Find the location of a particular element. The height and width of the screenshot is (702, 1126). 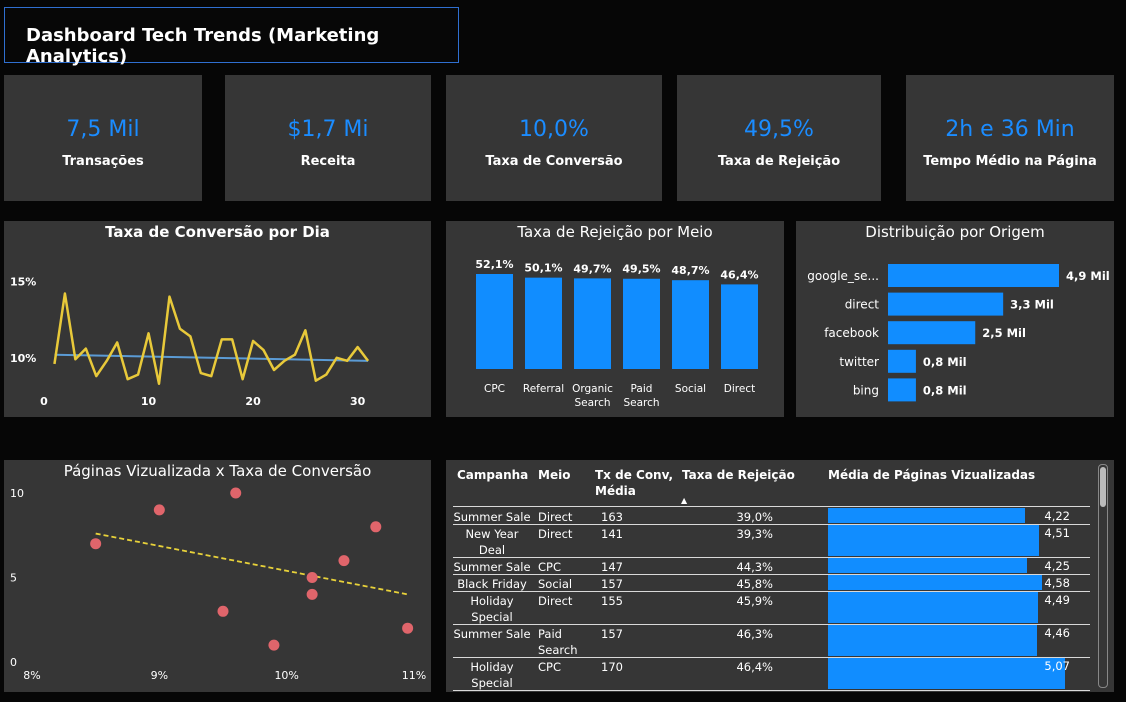

header-divider is located at coordinates (771, 506).